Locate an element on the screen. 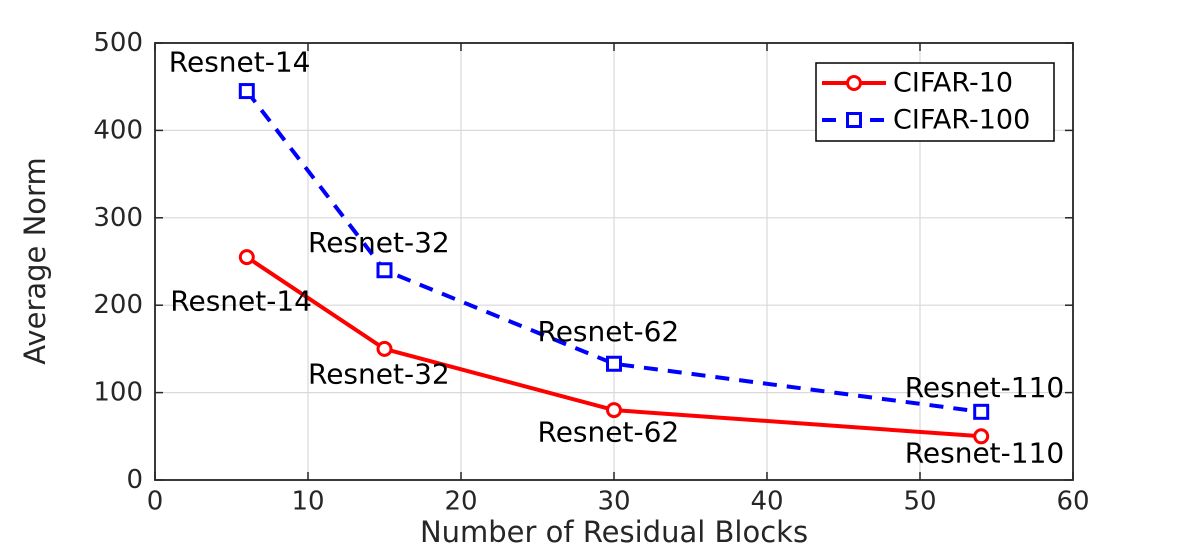  x-tick-label: 50 is located at coordinates (919, 501).